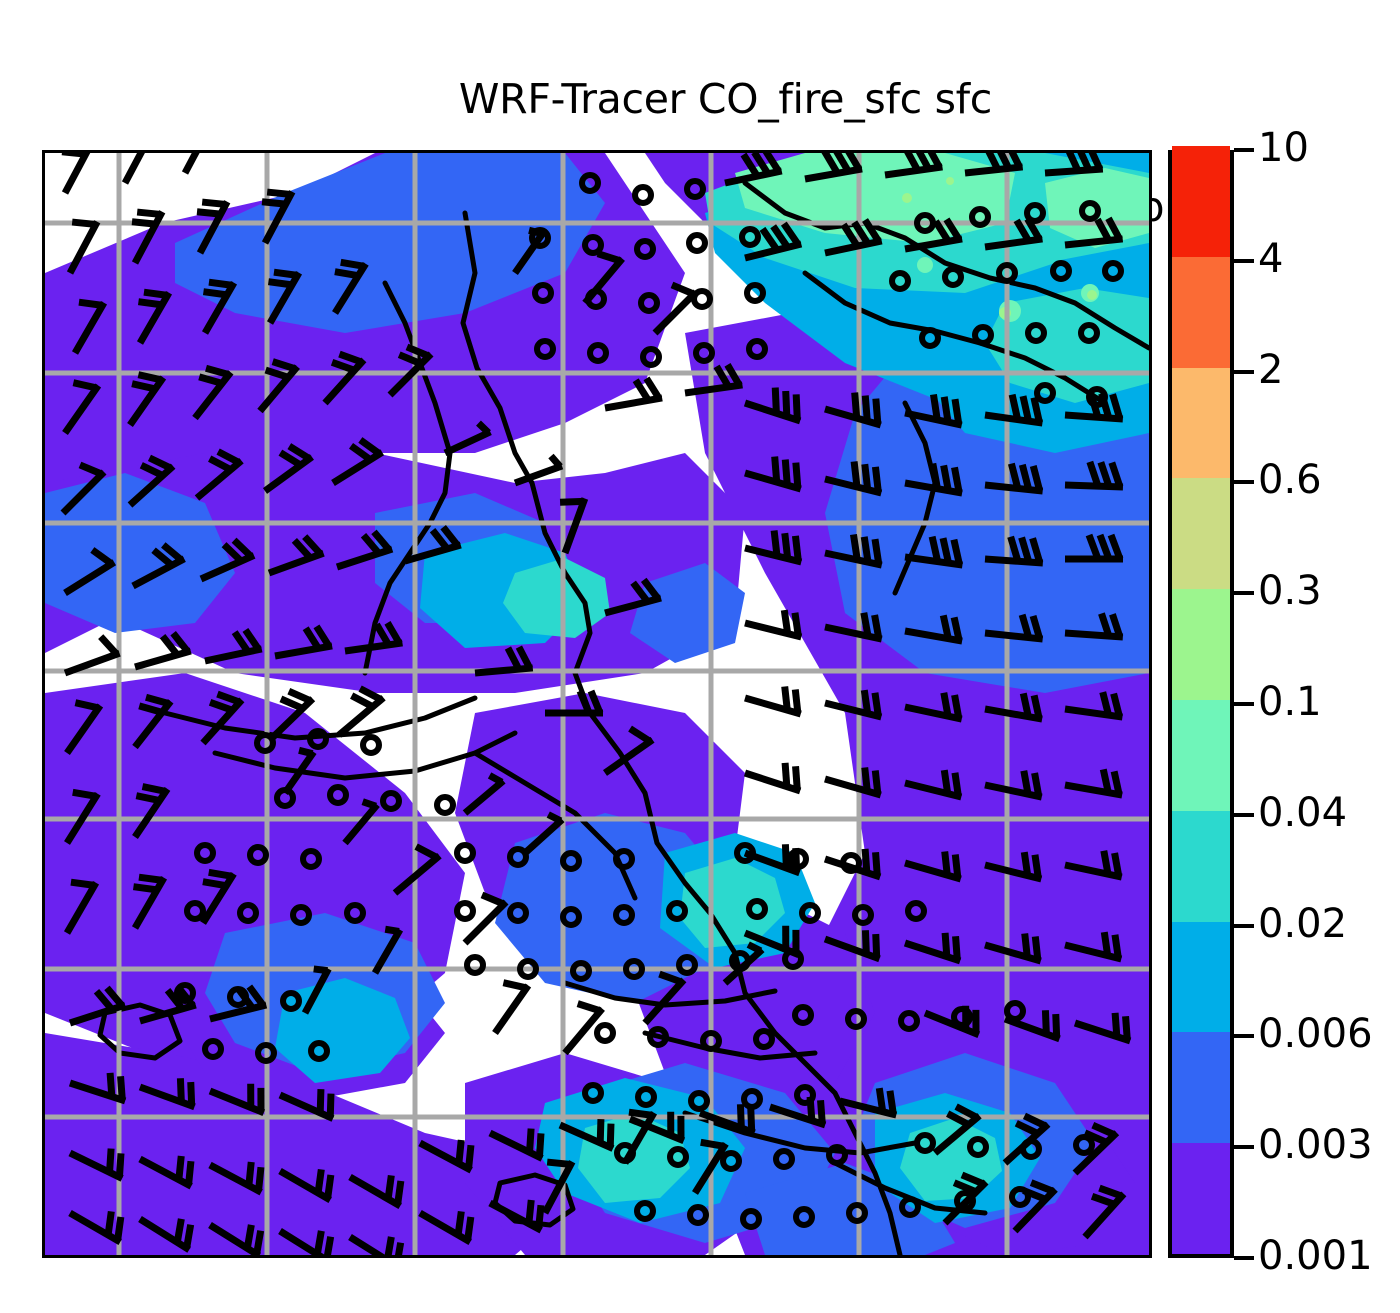 This screenshot has height=1313, width=1400. Describe the element at coordinates (1201, 534) in the screenshot. I see `colorbar-band-0.3-0.6` at that location.